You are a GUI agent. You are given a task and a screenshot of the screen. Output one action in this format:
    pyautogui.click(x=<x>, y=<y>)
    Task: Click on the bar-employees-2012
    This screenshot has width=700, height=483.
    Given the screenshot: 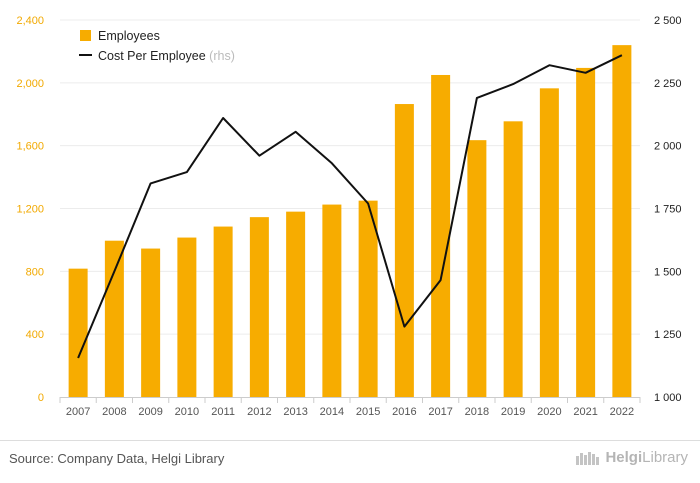 What is the action you would take?
    pyautogui.click(x=259, y=307)
    